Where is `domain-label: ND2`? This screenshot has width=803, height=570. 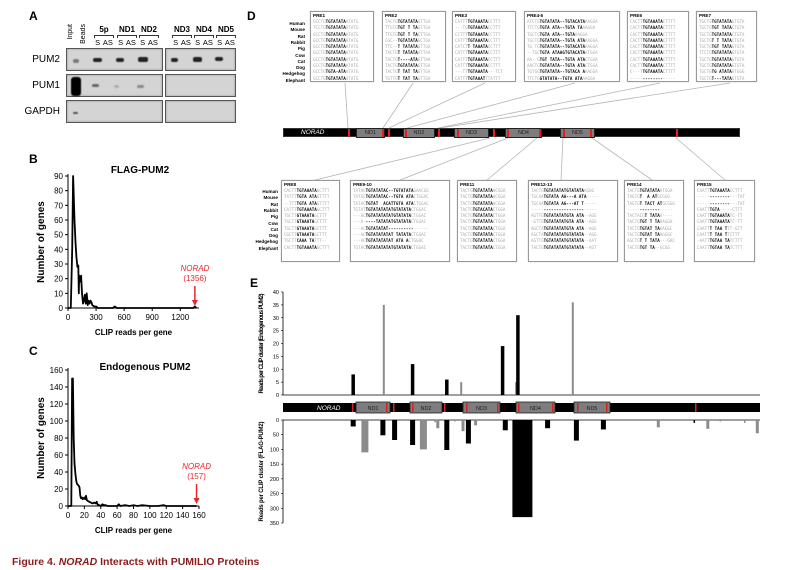
domain-label: ND2 is located at coordinates (425, 409).